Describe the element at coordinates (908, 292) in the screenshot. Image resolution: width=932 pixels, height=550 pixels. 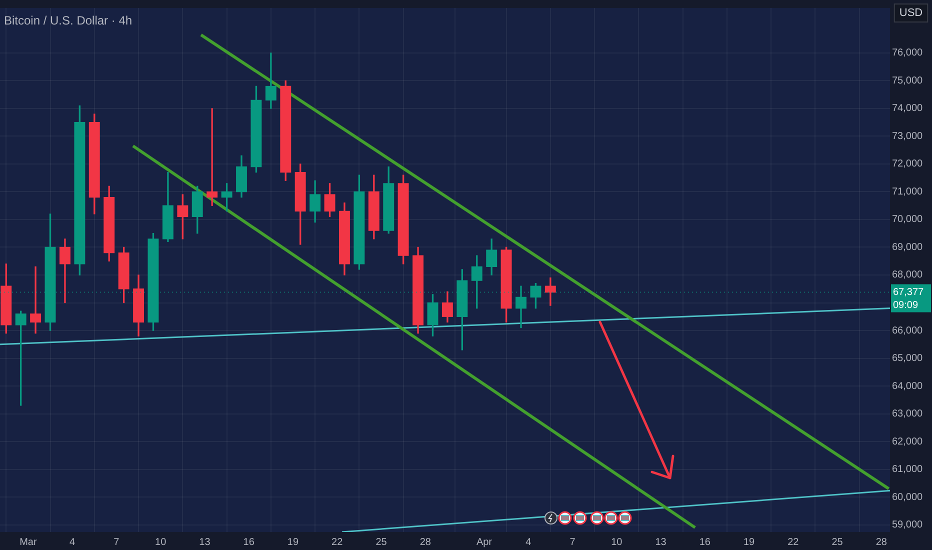
I see `ref-line-label: 67,377` at that location.